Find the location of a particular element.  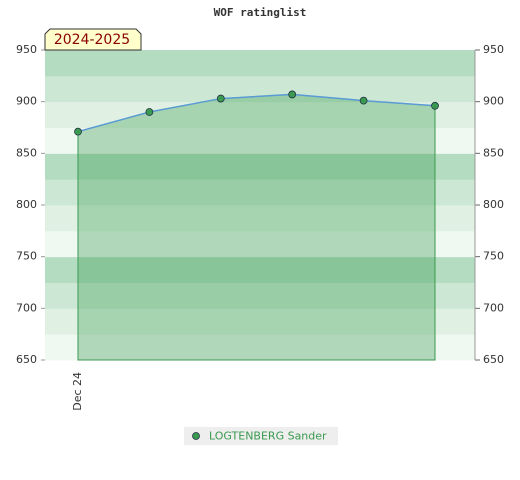

annotation: 2024-2025 is located at coordinates (92, 40).